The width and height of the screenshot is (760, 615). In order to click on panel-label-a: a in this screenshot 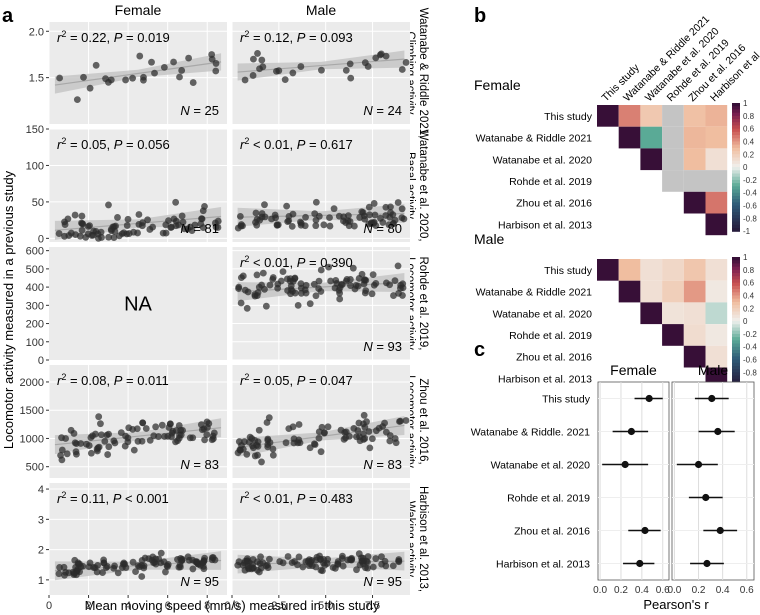, I will do `click(8, 16)`.